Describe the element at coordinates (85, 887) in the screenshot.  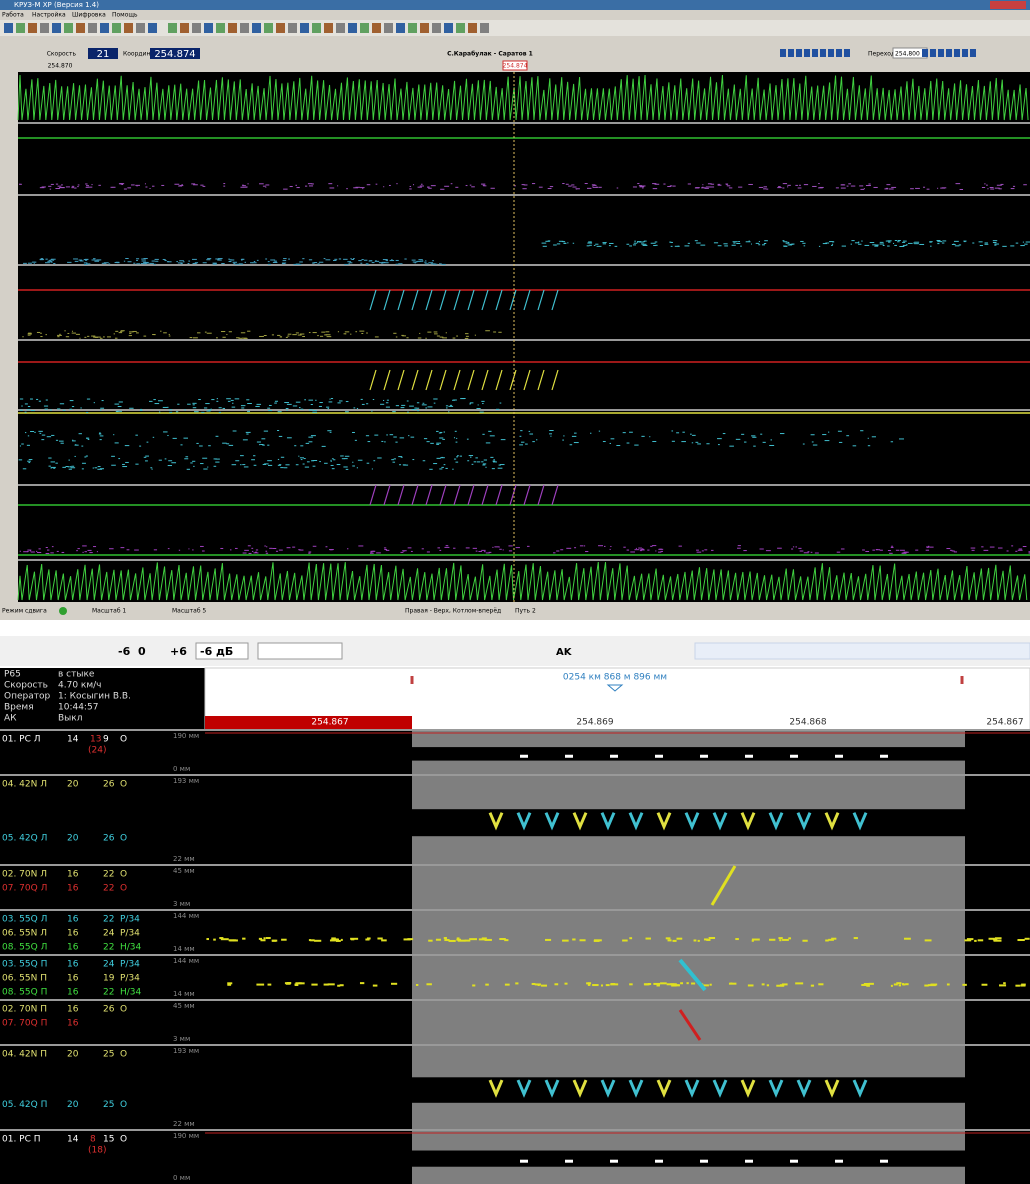
I see `row-labels` at that location.